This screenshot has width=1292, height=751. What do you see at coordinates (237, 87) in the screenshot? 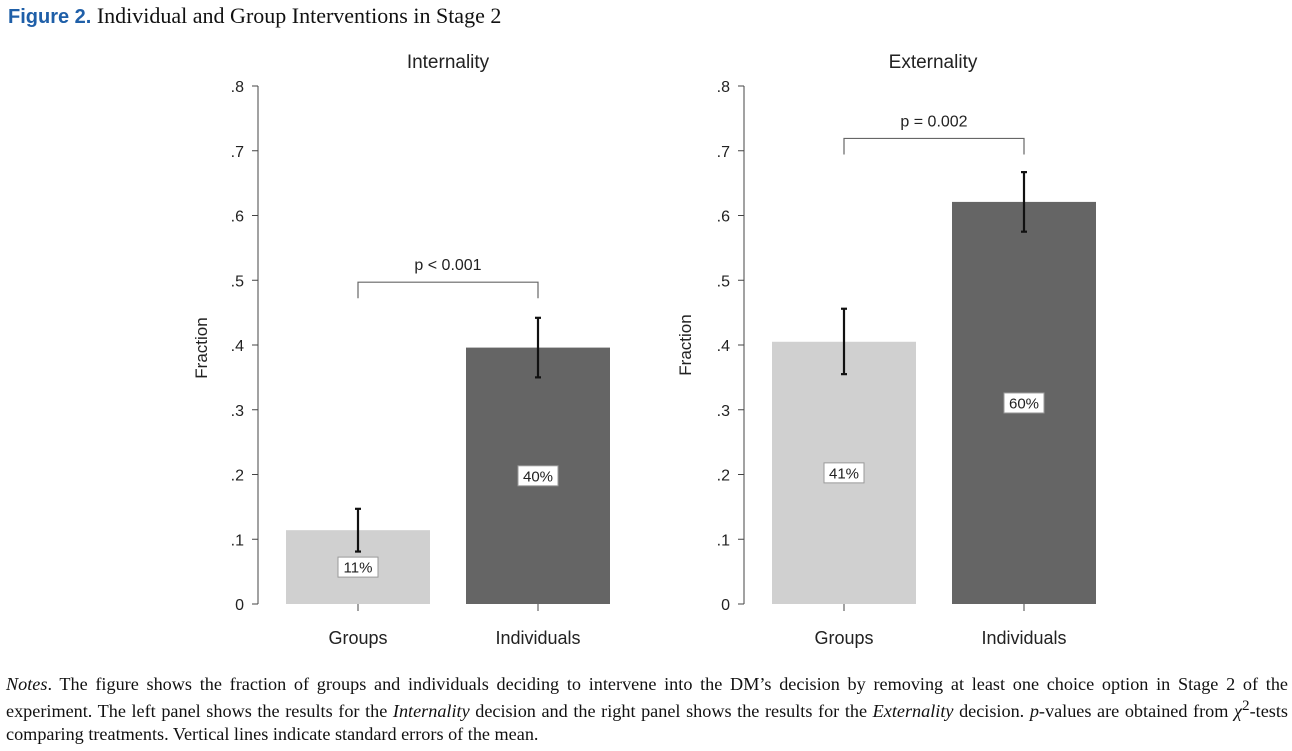
I see `panel-1-y-tick-label: .8` at bounding box center [237, 87].